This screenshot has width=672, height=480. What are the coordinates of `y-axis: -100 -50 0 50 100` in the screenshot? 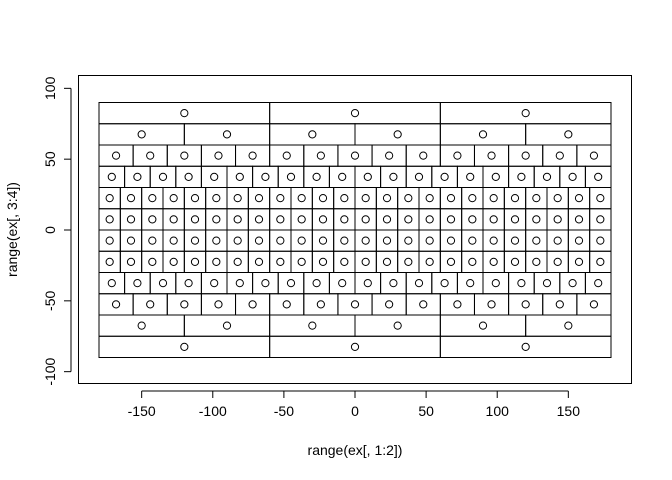 It's located at (57, 231).